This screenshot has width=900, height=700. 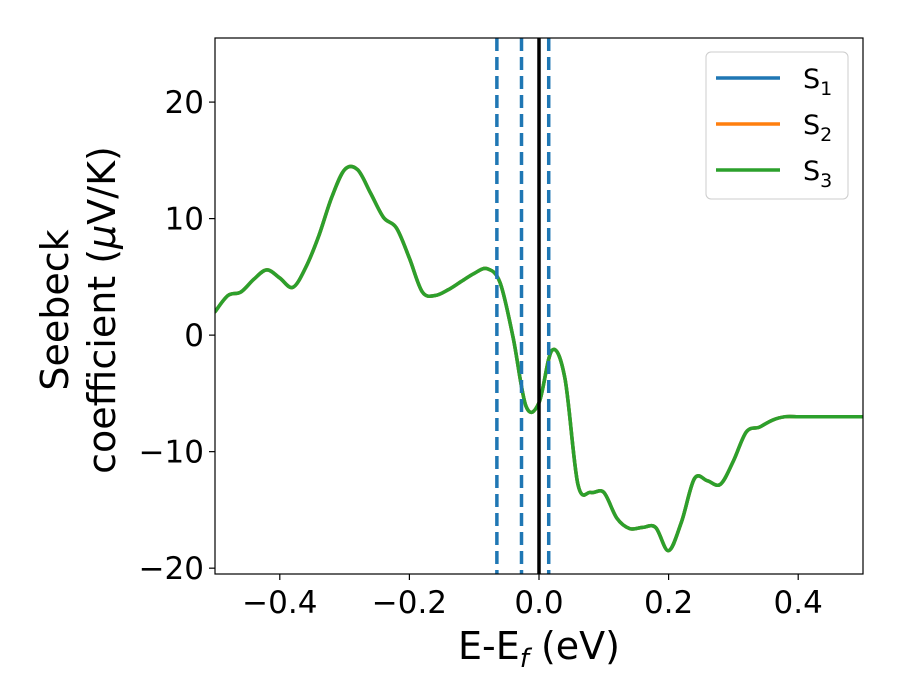 I want to click on x-tick-label: 0.4, so click(x=798, y=603).